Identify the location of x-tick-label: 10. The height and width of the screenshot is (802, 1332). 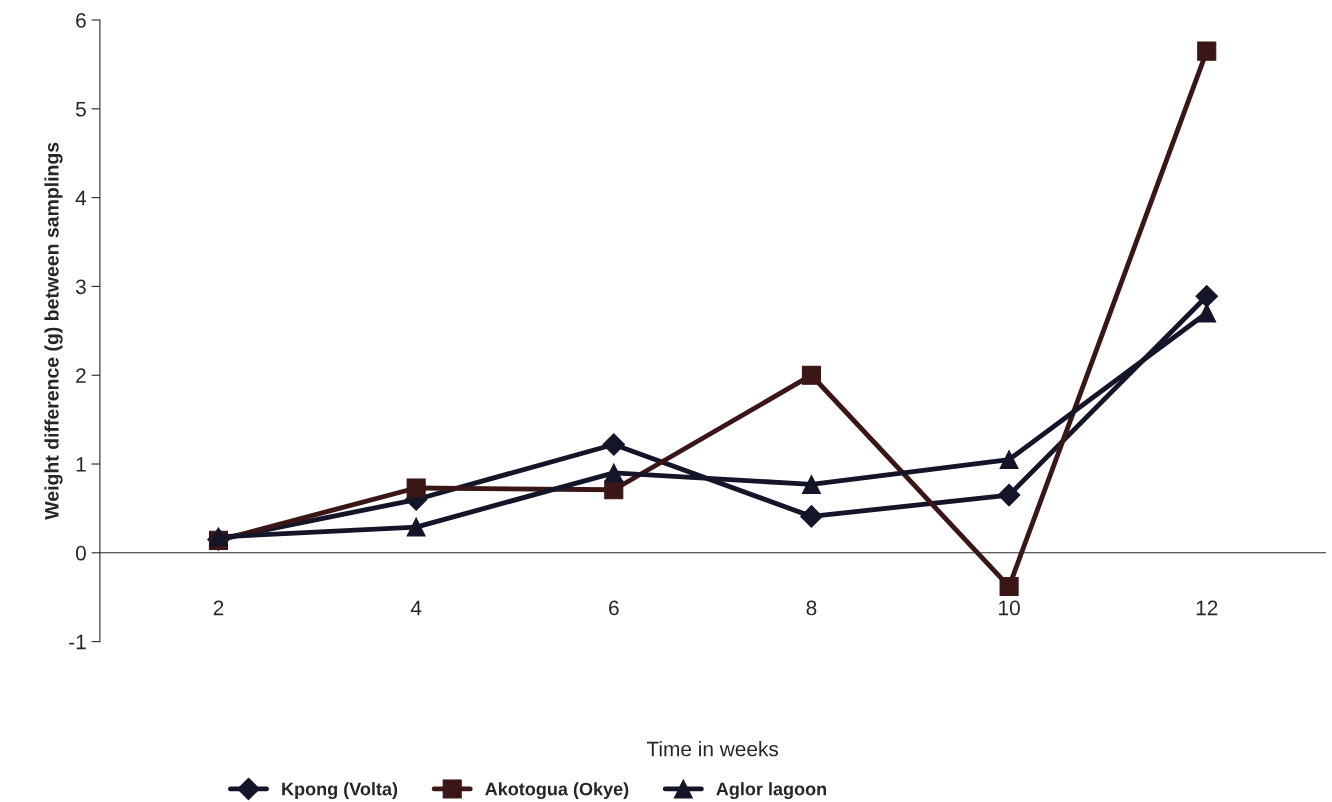
(1009, 608).